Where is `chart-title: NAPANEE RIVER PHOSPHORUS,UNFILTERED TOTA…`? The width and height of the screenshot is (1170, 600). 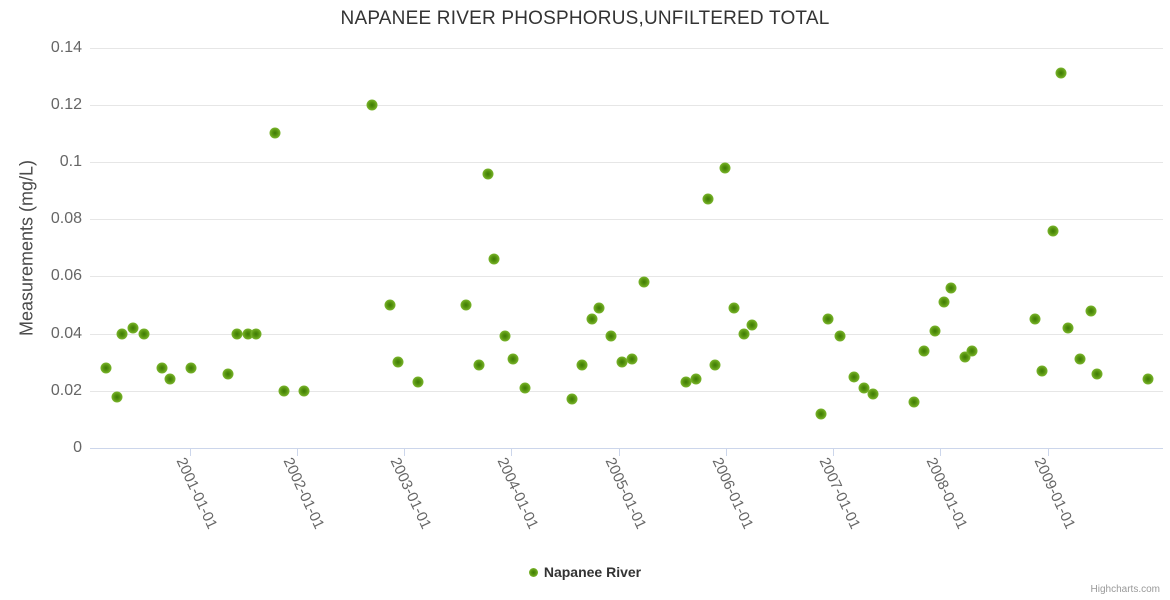 chart-title: NAPANEE RIVER PHOSPHORUS,UNFILTERED TOTA… is located at coordinates (585, 18).